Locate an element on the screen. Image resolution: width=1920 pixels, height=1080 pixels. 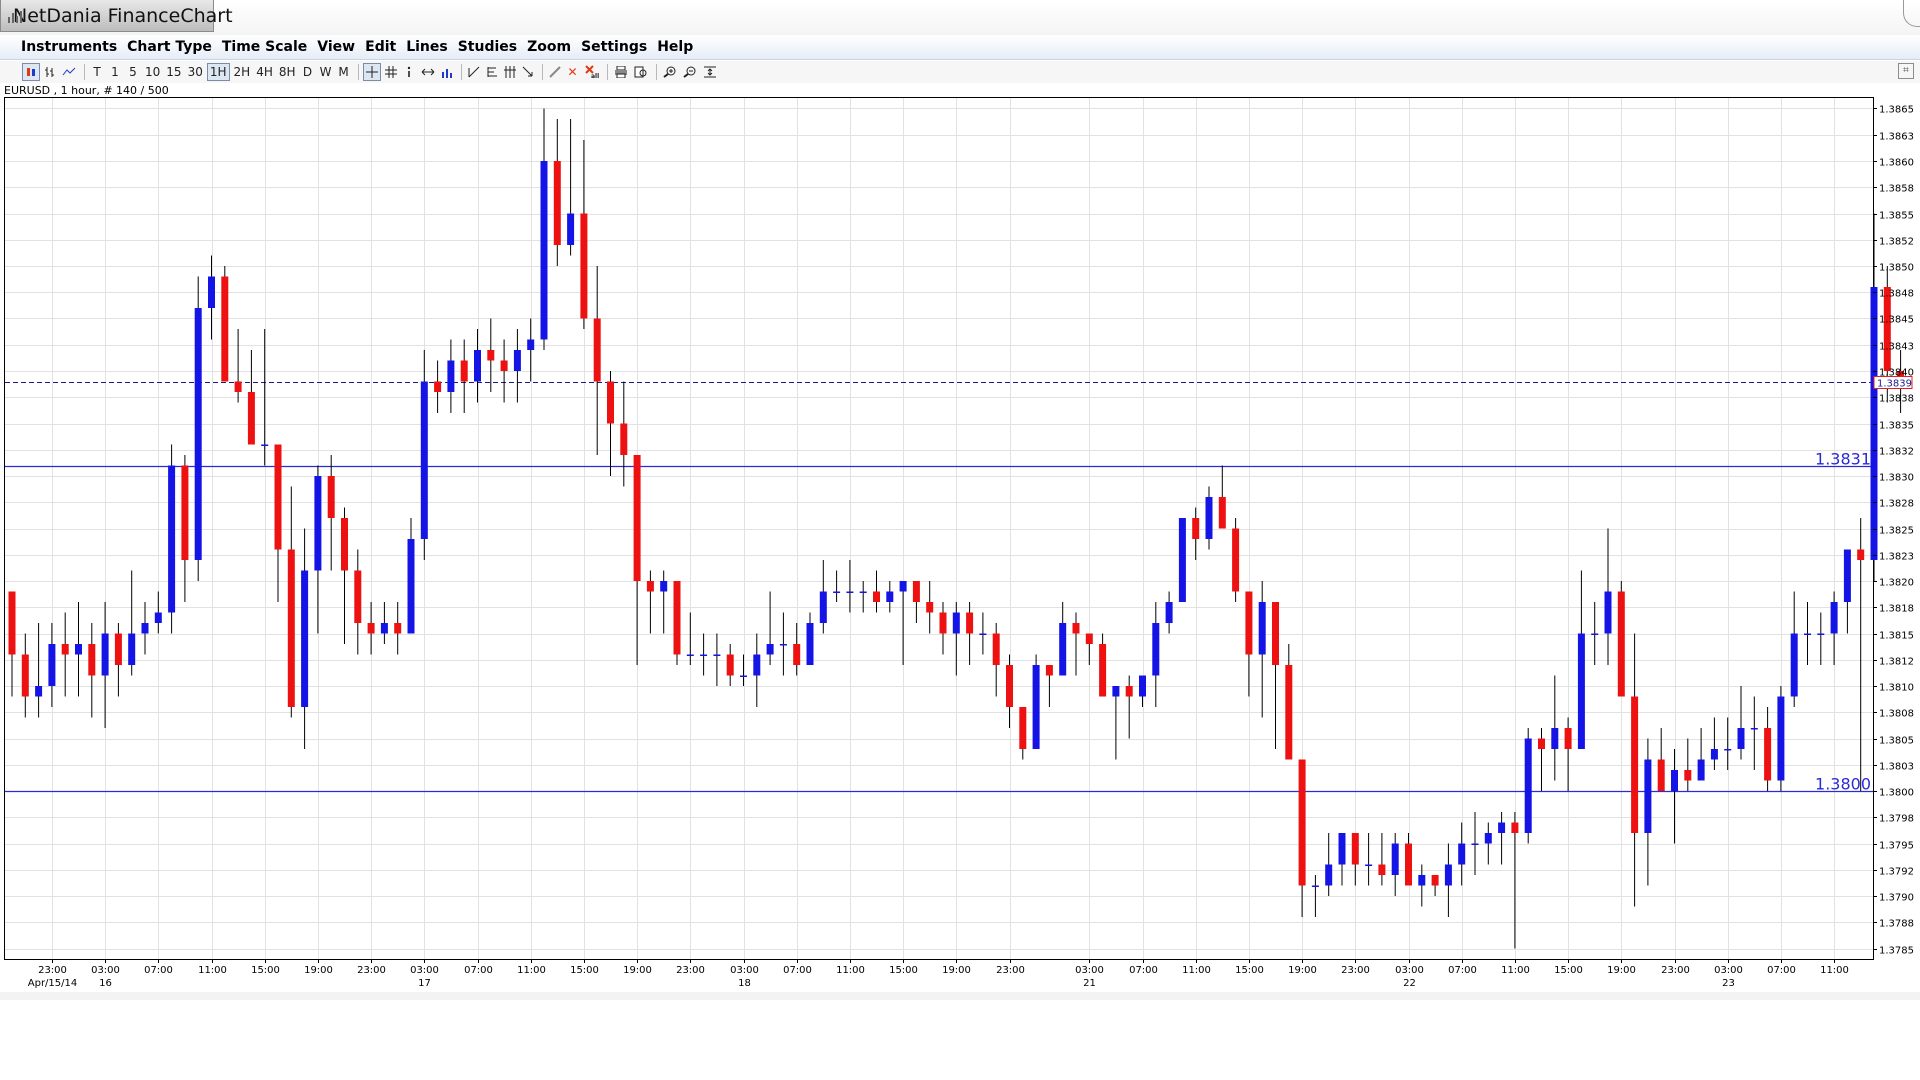
print-preview-icon is located at coordinates (641, 72).